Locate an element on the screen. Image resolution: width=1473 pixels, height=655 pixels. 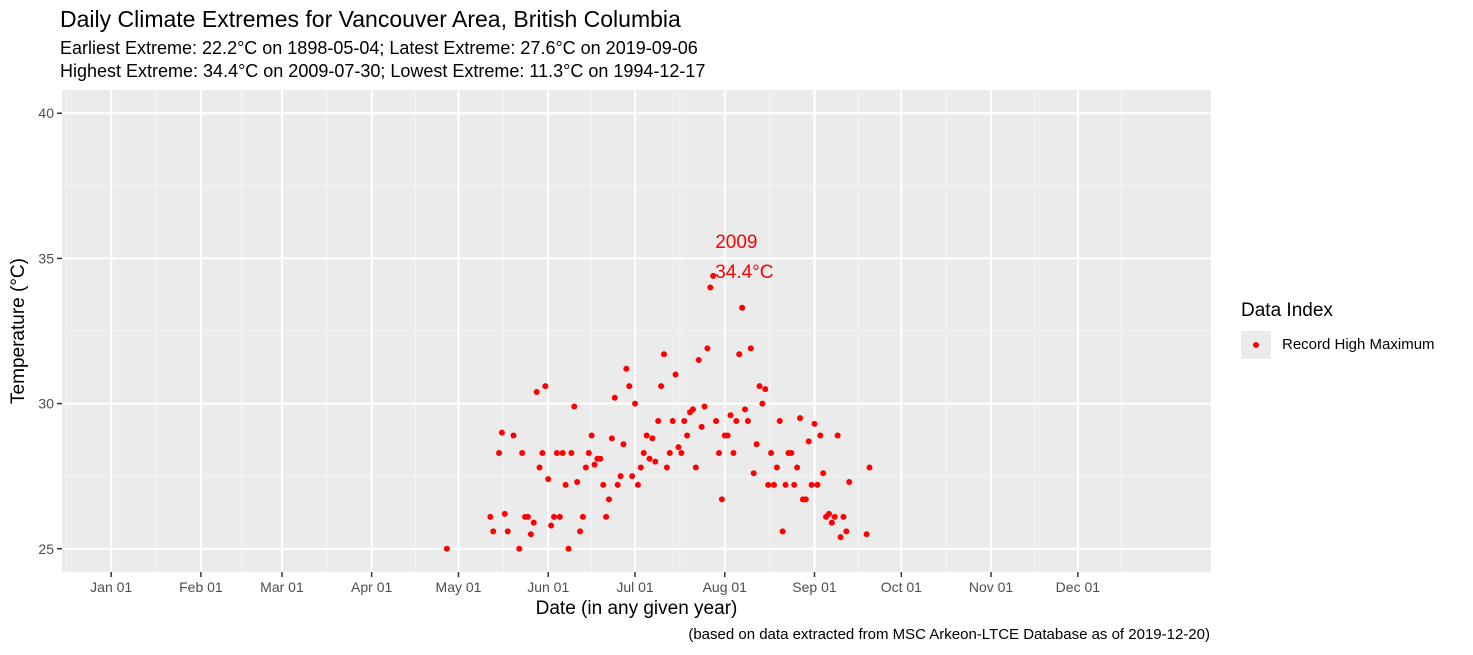
y-axis-title: Temperature (°C) is located at coordinates (18, 331).